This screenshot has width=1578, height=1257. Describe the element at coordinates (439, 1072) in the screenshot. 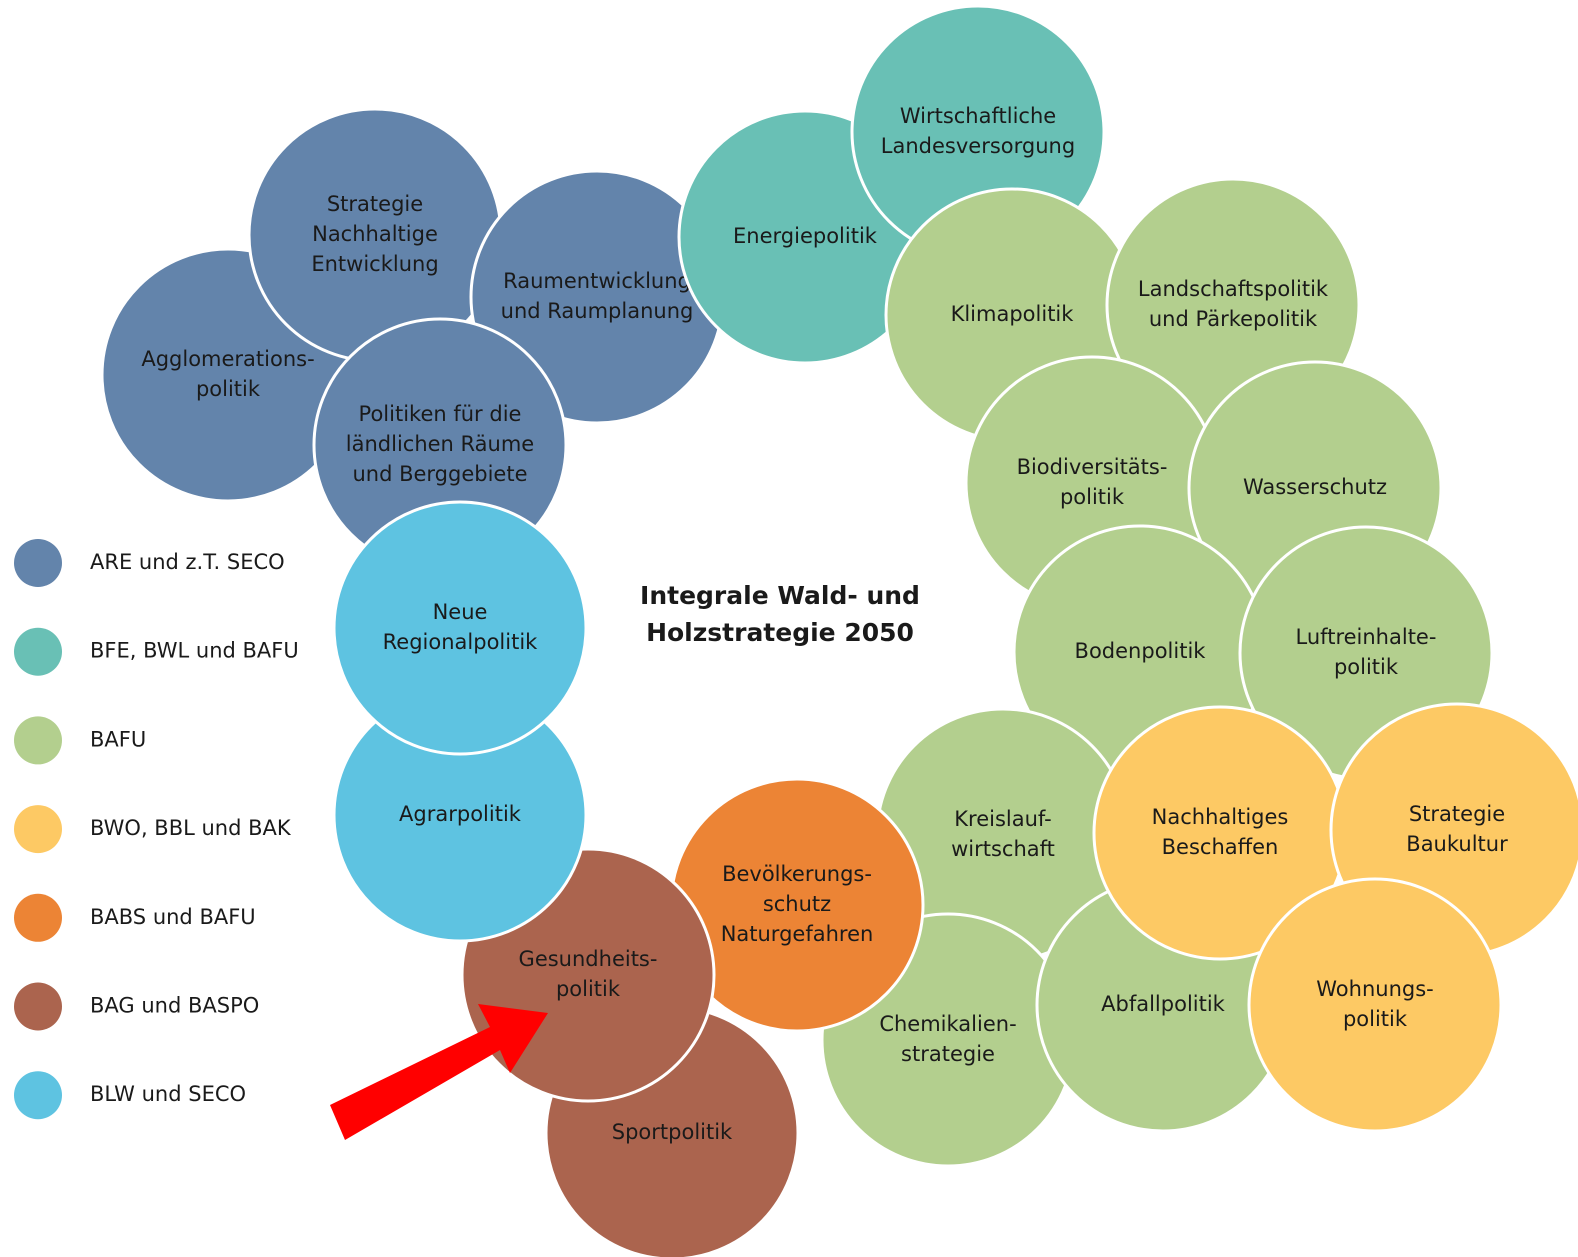

I see `red-arrow` at that location.